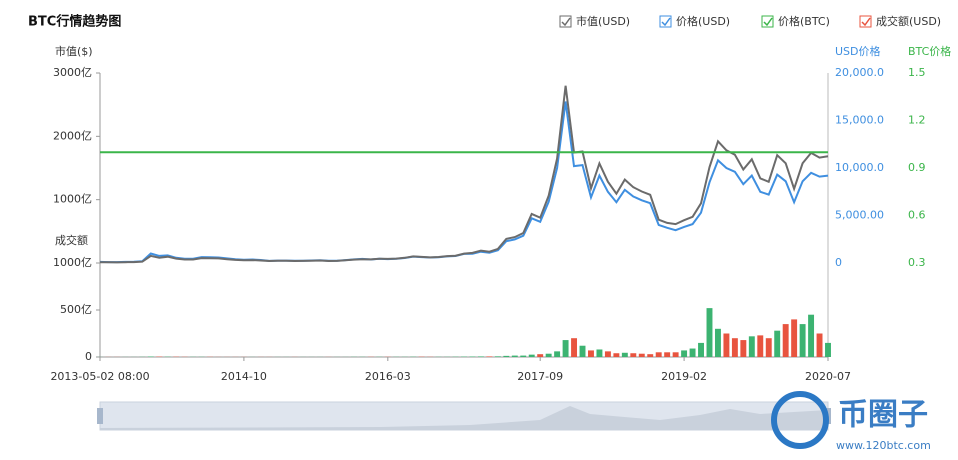  I want to click on data-zoom, so click(464, 416).